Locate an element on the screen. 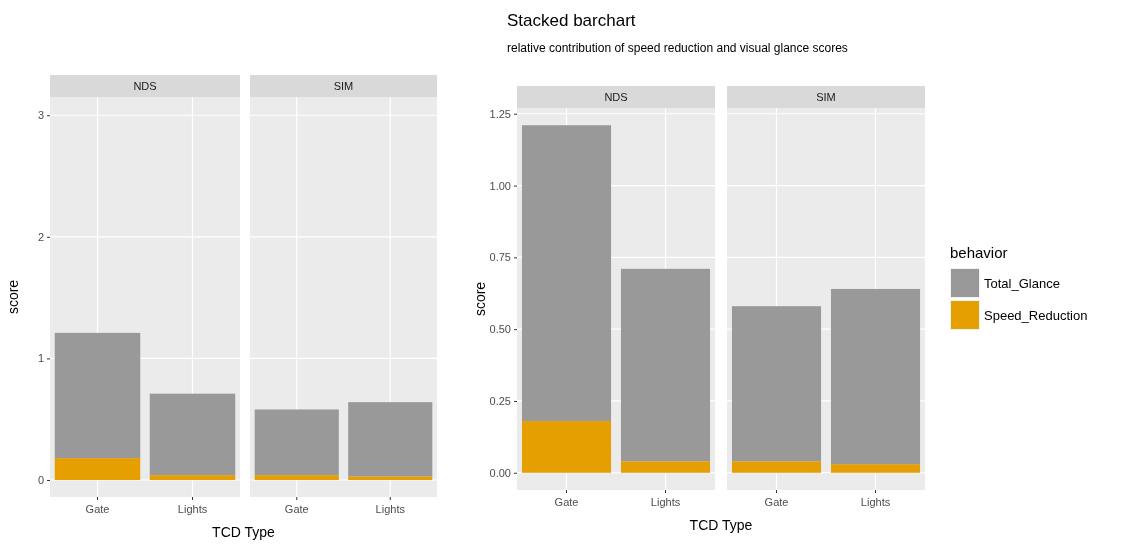  y-tick-label: 0.00 is located at coordinates (500, 472).